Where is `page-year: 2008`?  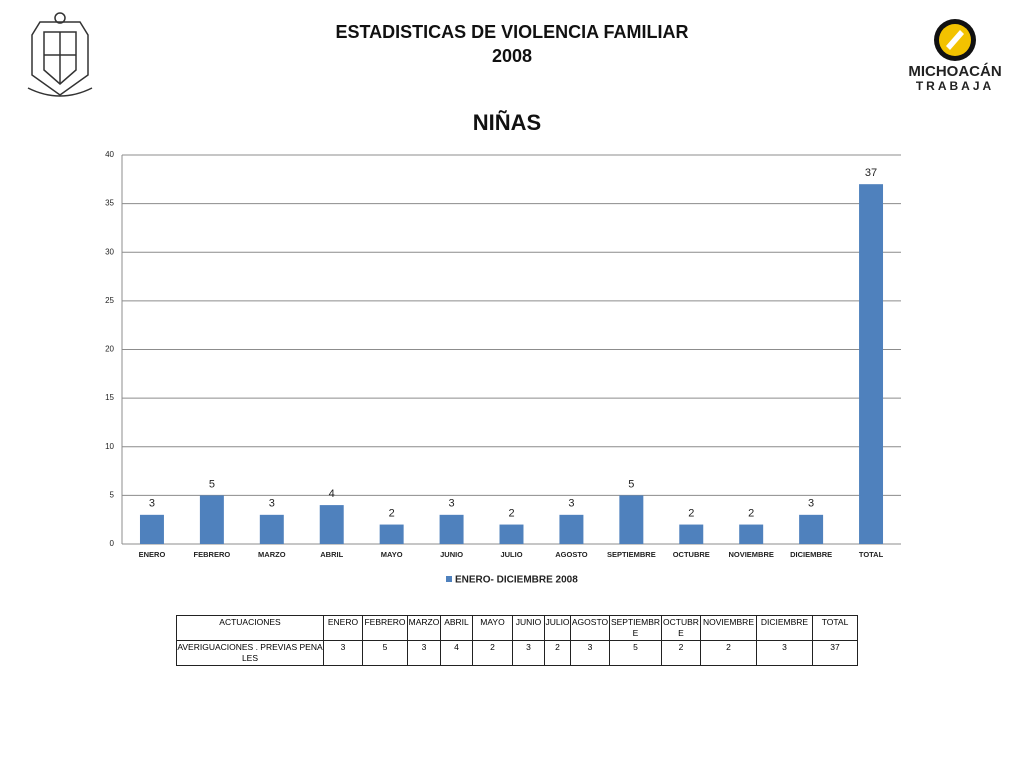
page-year: 2008 is located at coordinates (512, 56).